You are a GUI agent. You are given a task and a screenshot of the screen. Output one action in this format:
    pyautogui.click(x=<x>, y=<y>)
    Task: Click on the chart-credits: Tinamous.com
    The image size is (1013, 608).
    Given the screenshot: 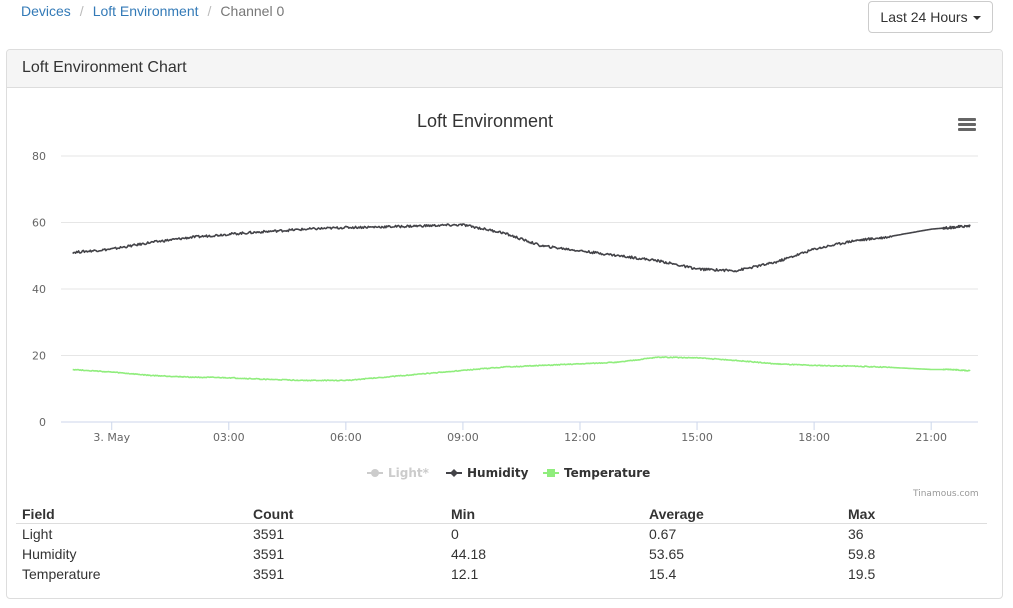 What is the action you would take?
    pyautogui.click(x=946, y=494)
    